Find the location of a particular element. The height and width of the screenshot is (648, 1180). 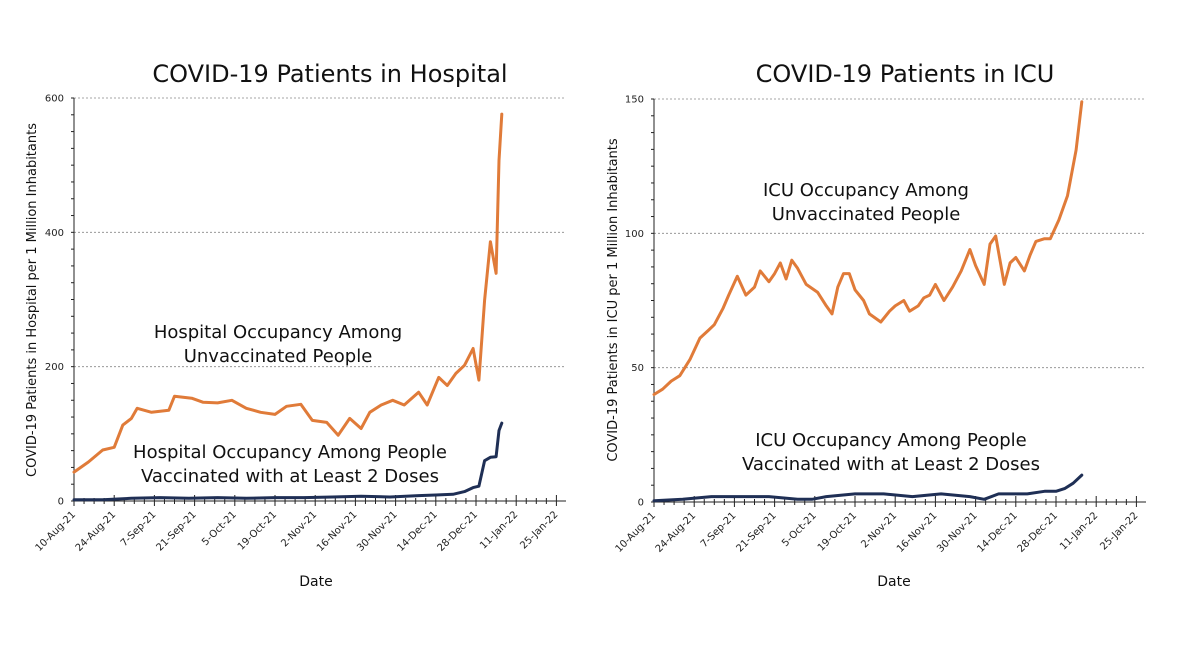

hospital-x-tick-label: 19-Oct-21 is located at coordinates (257, 530).